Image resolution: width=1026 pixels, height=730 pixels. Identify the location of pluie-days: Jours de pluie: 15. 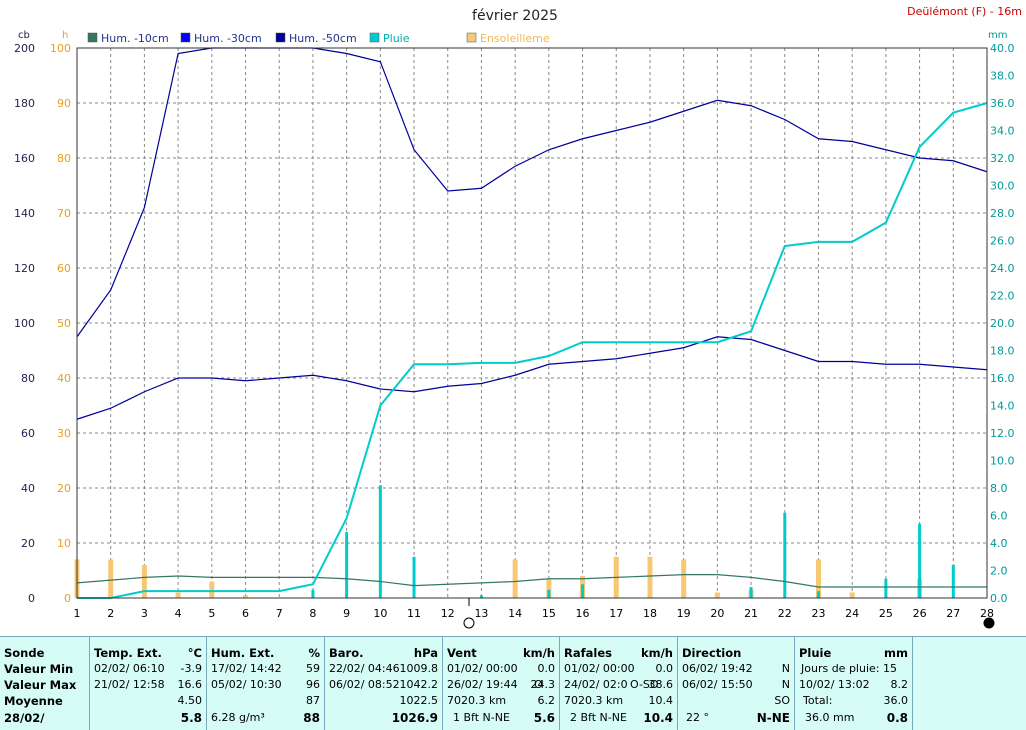
(849, 668).